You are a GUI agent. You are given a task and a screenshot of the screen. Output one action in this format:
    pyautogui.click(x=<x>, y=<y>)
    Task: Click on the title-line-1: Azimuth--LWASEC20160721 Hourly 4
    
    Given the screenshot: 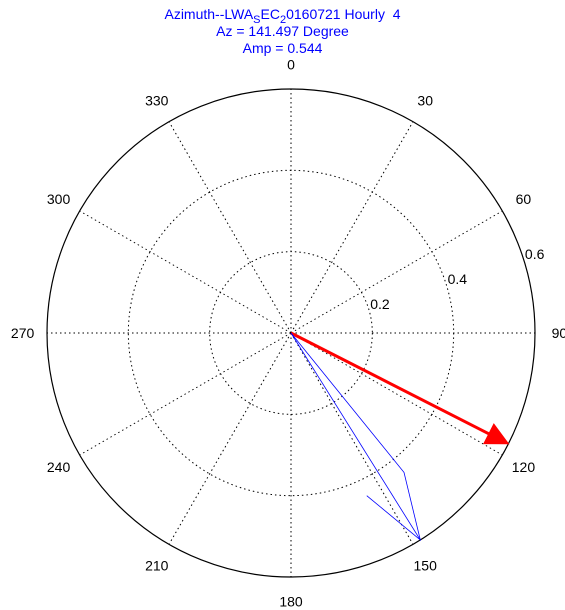 What is the action you would take?
    pyautogui.click(x=282, y=16)
    